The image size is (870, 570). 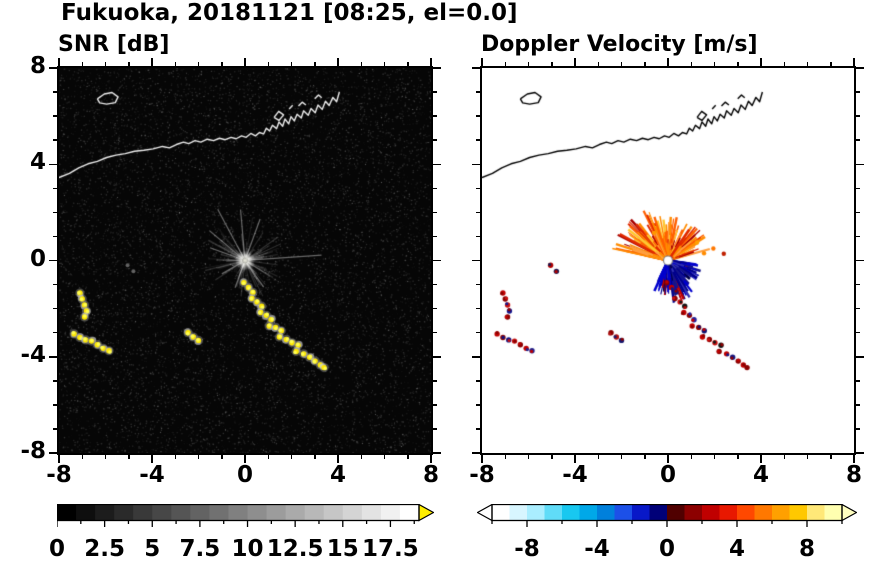 What do you see at coordinates (247, 549) in the screenshot?
I see `colorbar-tick-label: 10` at bounding box center [247, 549].